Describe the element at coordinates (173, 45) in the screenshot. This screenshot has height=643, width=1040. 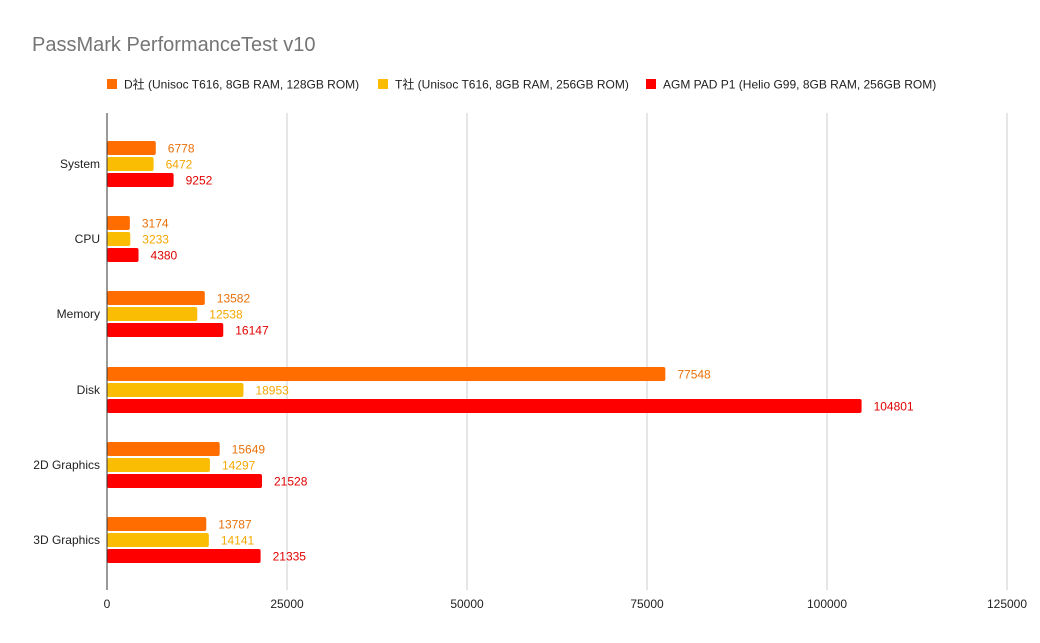
I see `chart-title: PassMark PerformanceTest v10` at that location.